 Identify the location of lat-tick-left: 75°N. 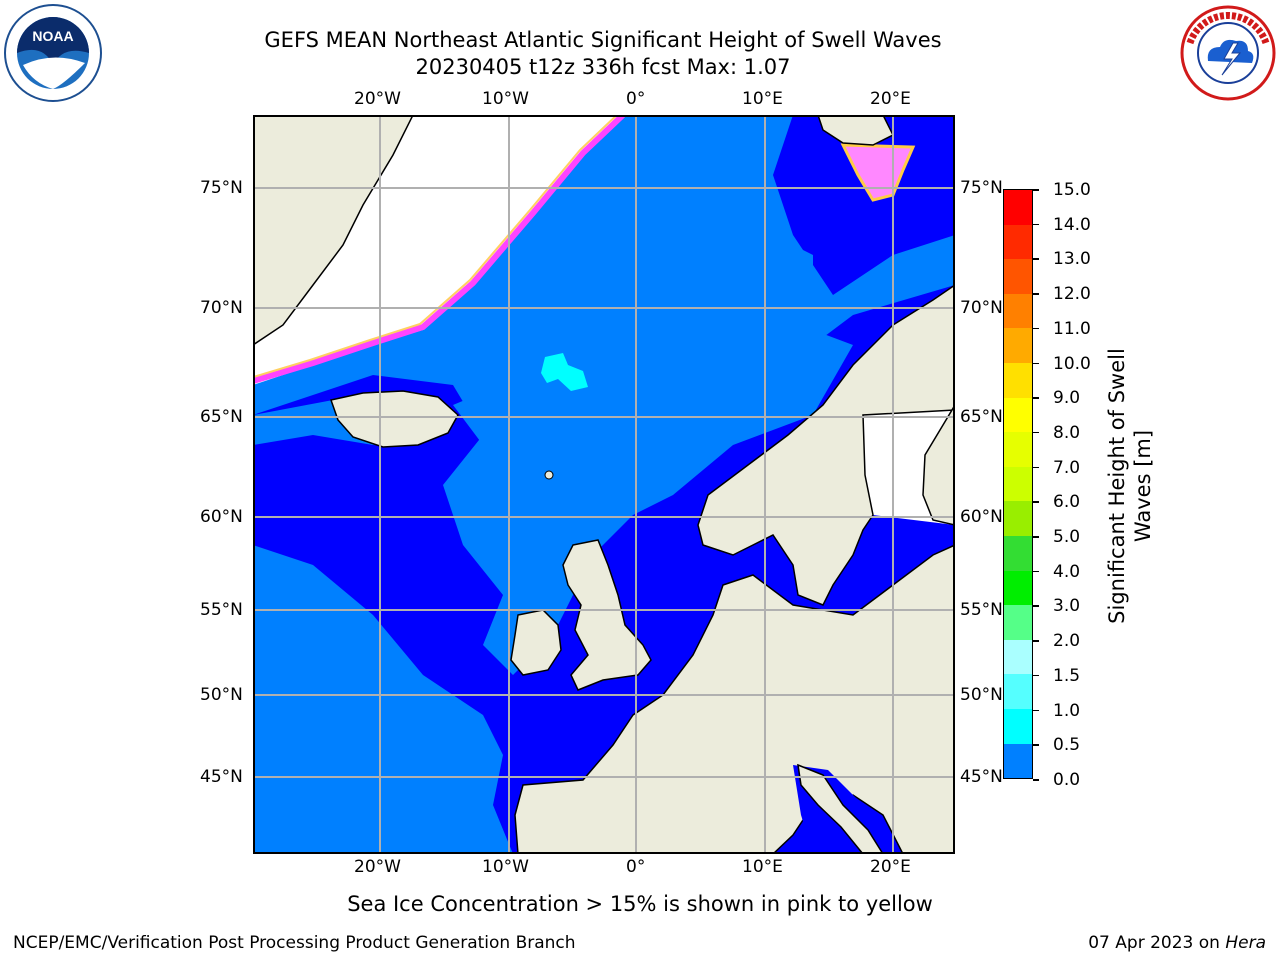
(221, 188).